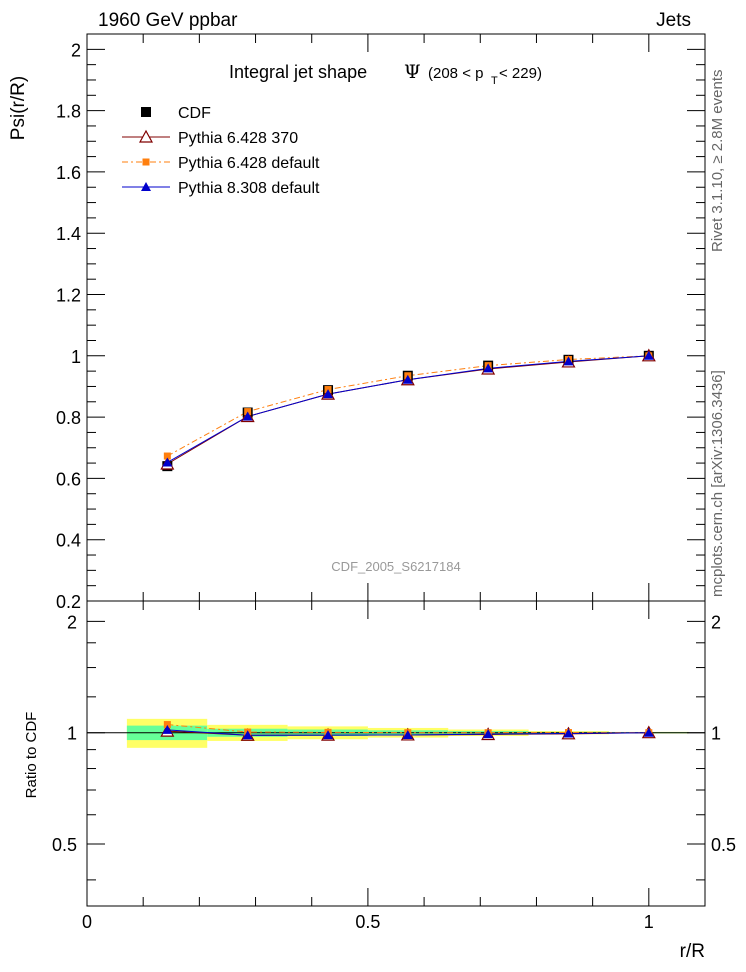 The image size is (746, 972). Describe the element at coordinates (238, 138) in the screenshot. I see `legend-label-1: Pythia 6.428 370` at that location.